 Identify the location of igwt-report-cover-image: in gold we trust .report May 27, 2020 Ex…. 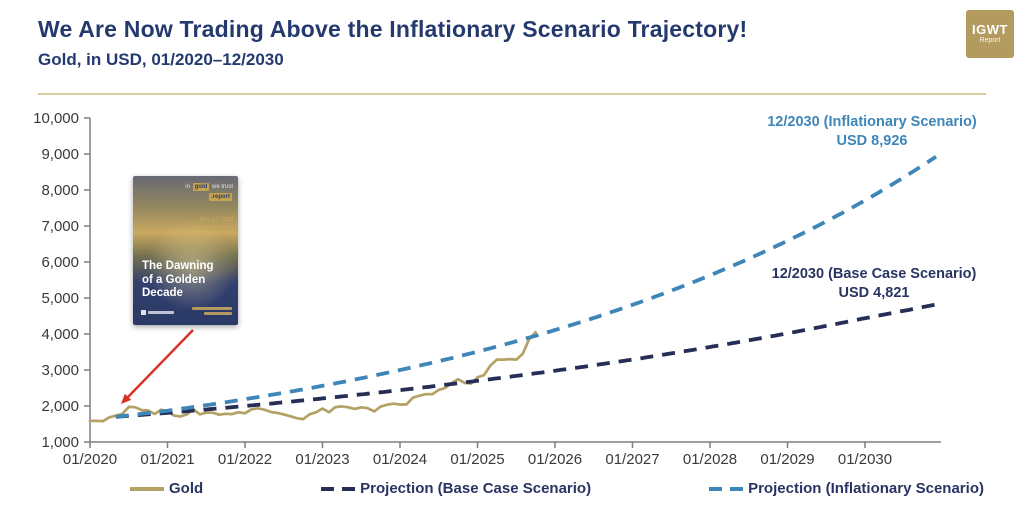
(185, 250).